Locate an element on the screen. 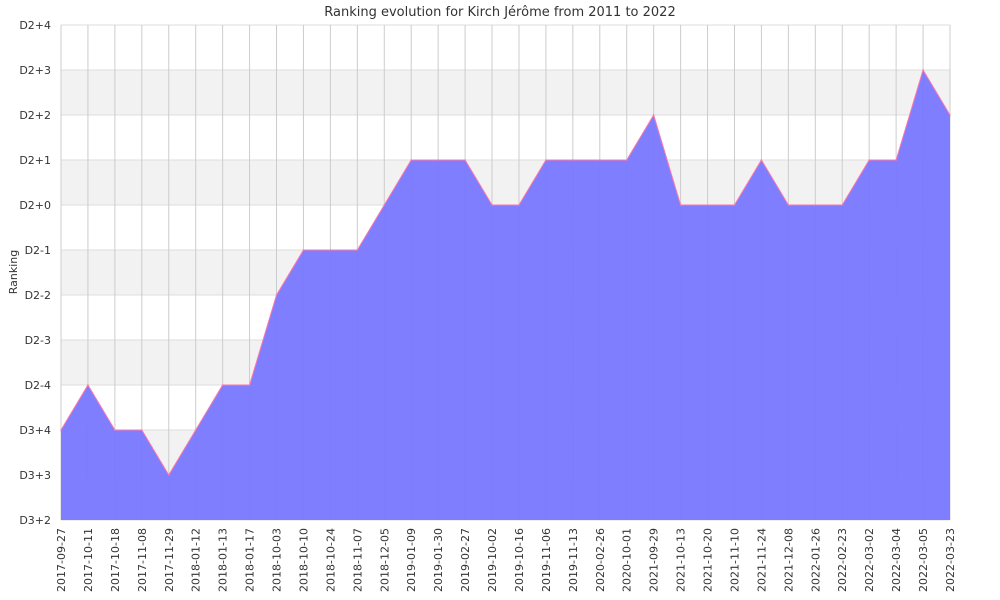 Image resolution: width=1000 pixels, height=600 pixels. y-tick-label: D2+3 is located at coordinates (35, 70).